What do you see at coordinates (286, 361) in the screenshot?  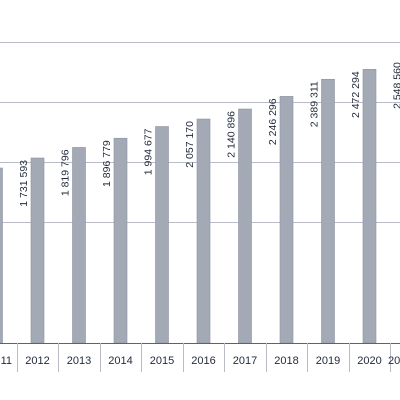 I see `x-tick-label-2018: 2018` at bounding box center [286, 361].